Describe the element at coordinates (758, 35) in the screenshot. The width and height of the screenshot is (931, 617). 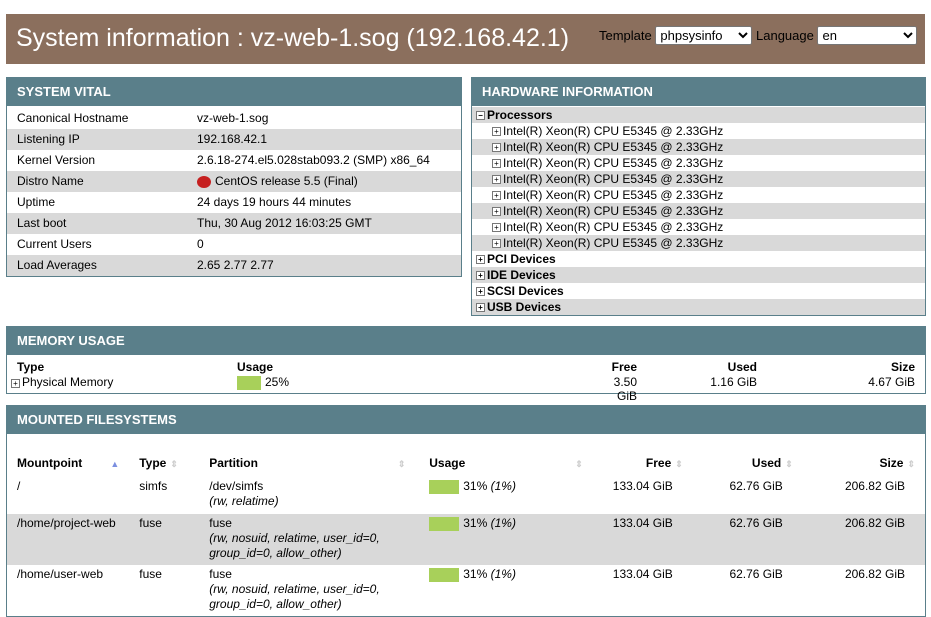
I see `template-selector: Template phpsysinfo Language en` at that location.